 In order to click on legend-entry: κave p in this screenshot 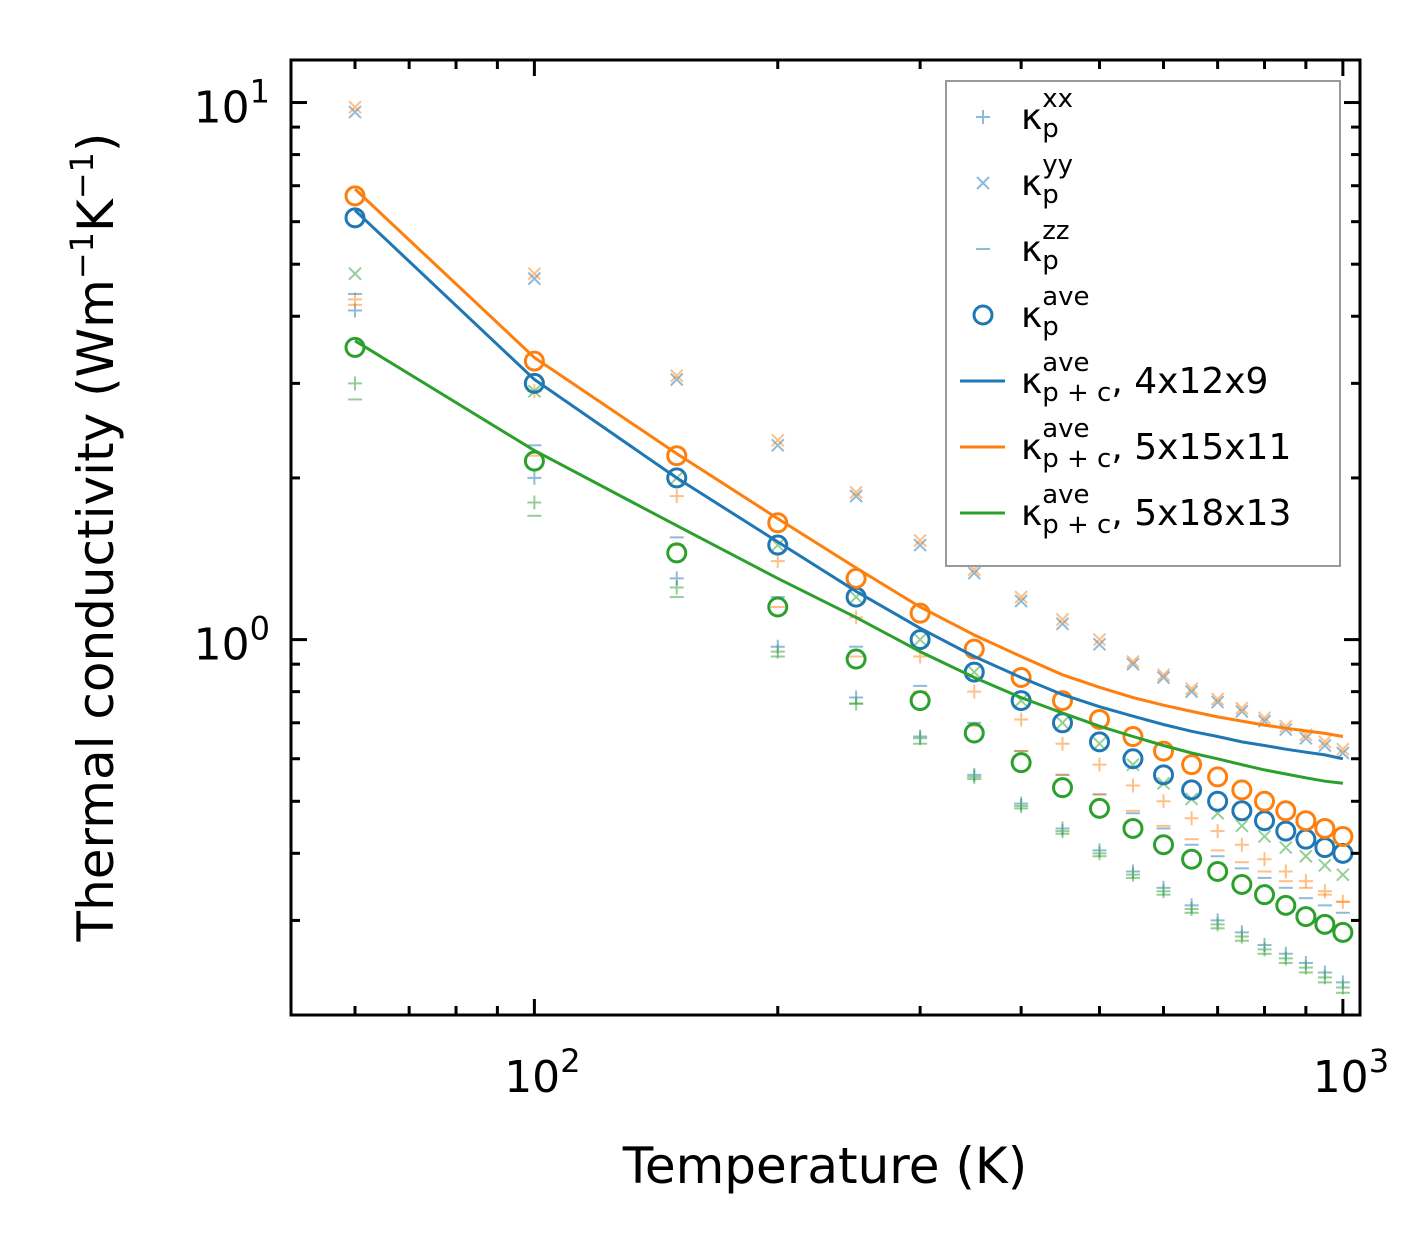, I will do `click(1031, 312)`.